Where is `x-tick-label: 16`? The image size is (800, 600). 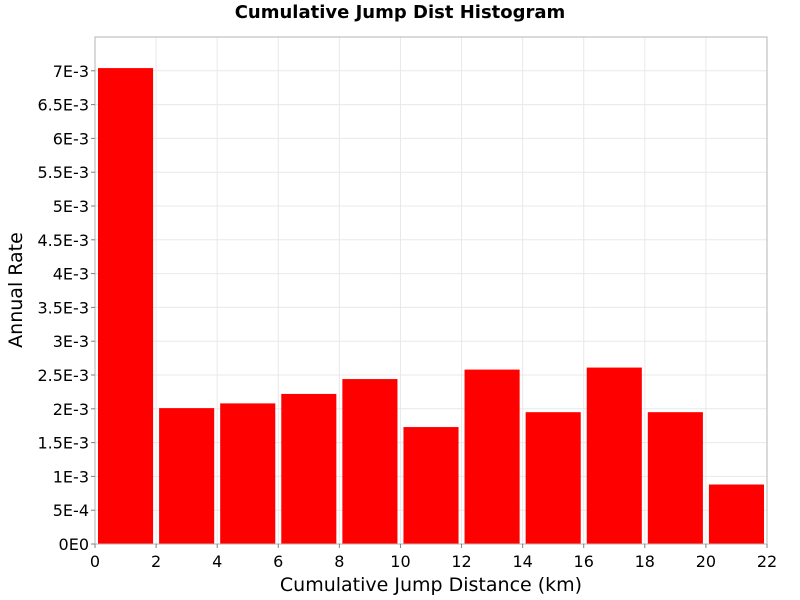
x-tick-label: 16 is located at coordinates (584, 561).